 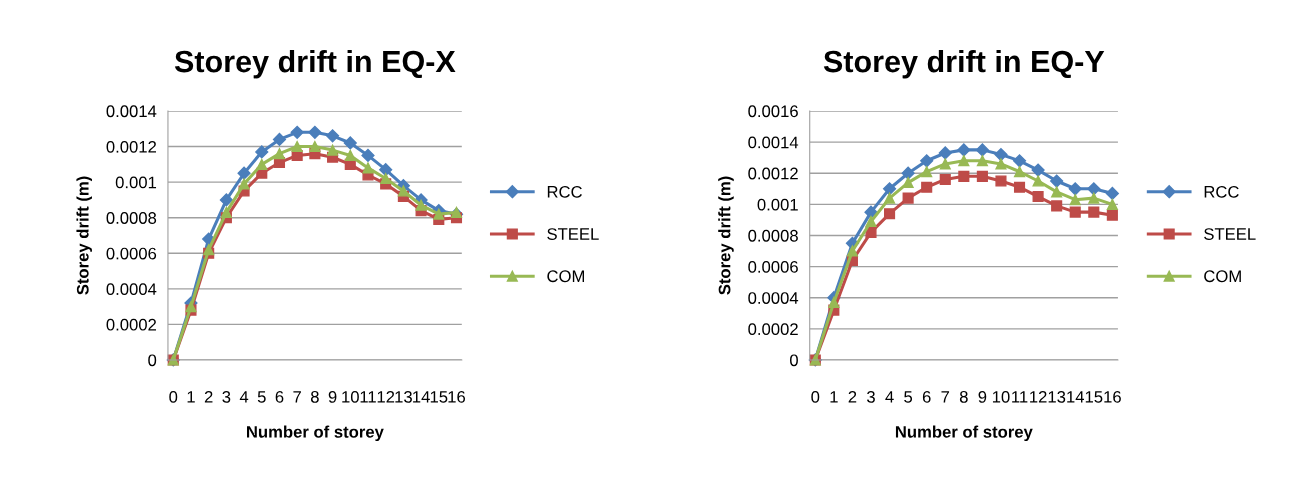 What do you see at coordinates (773, 111) in the screenshot?
I see `y-tick-label: 0.0016` at bounding box center [773, 111].